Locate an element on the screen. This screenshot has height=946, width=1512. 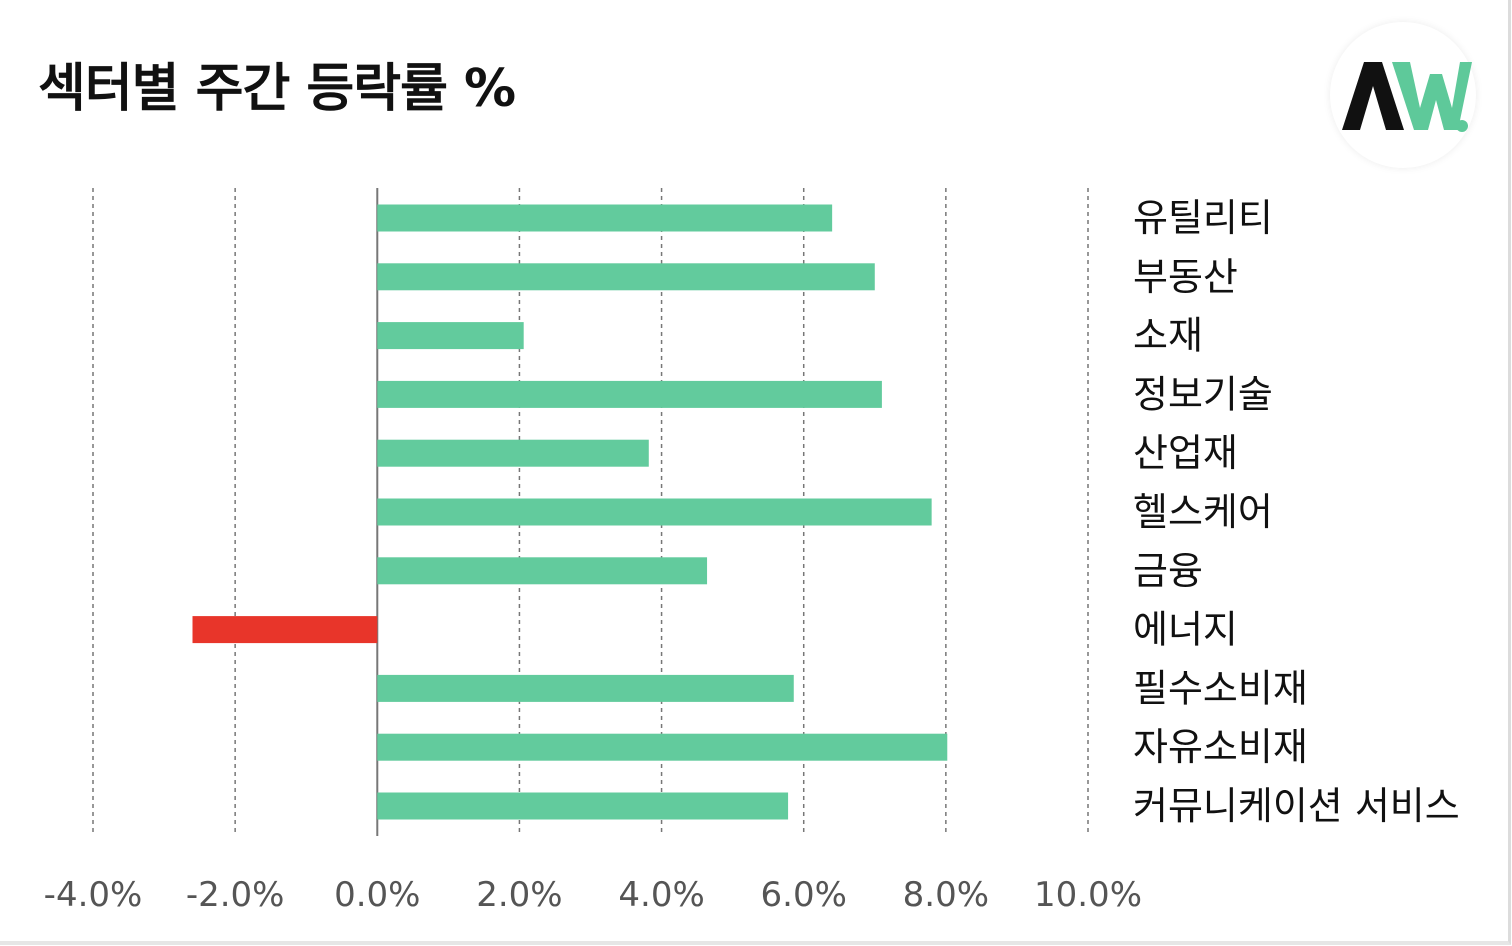
logo-dot is located at coordinates (1462, 126).